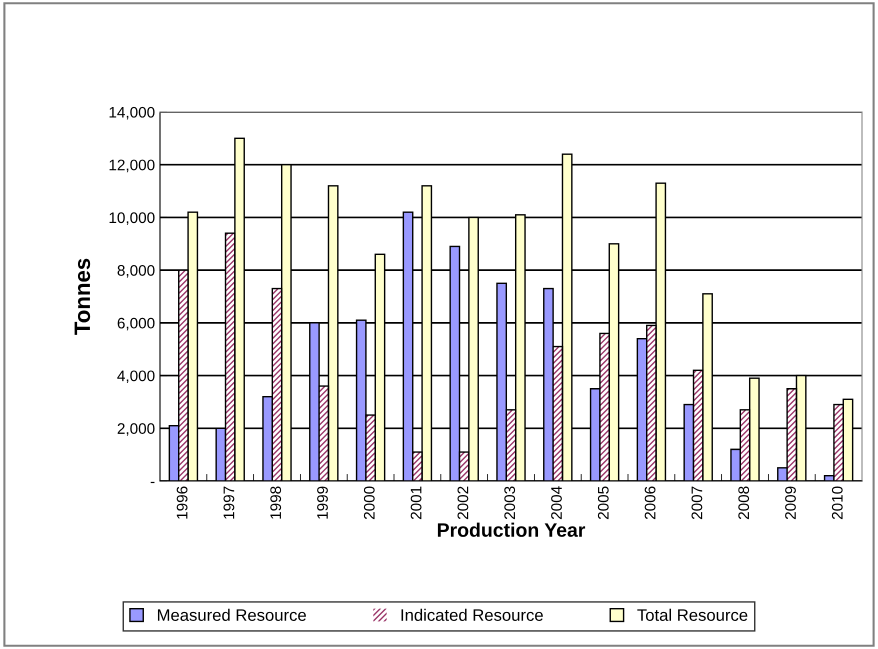  What do you see at coordinates (136, 271) in the screenshot?
I see `y-tick-label: 8,000` at bounding box center [136, 271].